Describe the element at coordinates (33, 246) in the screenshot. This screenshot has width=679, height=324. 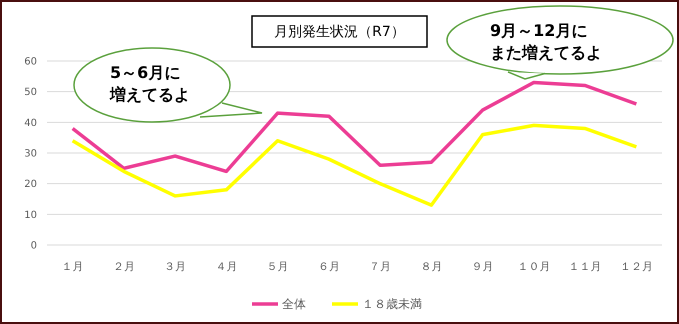
I see `y-tick-label: 0` at that location.